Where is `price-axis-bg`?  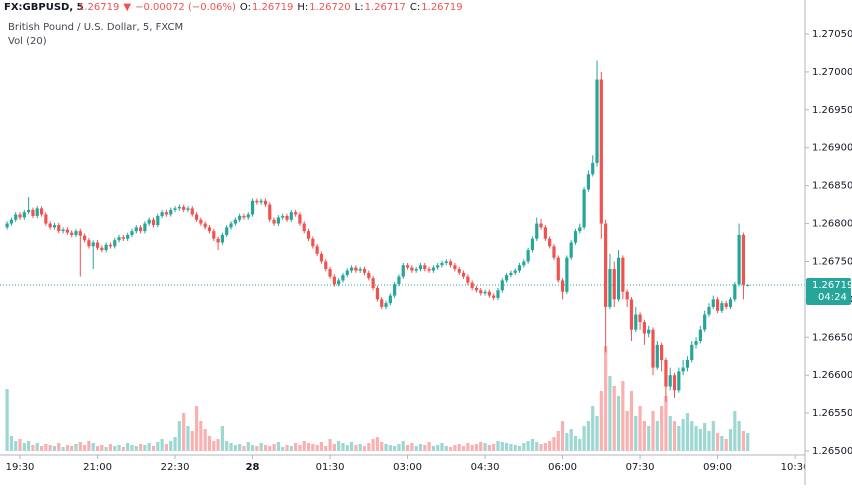 price-axis-bg is located at coordinates (828, 242).